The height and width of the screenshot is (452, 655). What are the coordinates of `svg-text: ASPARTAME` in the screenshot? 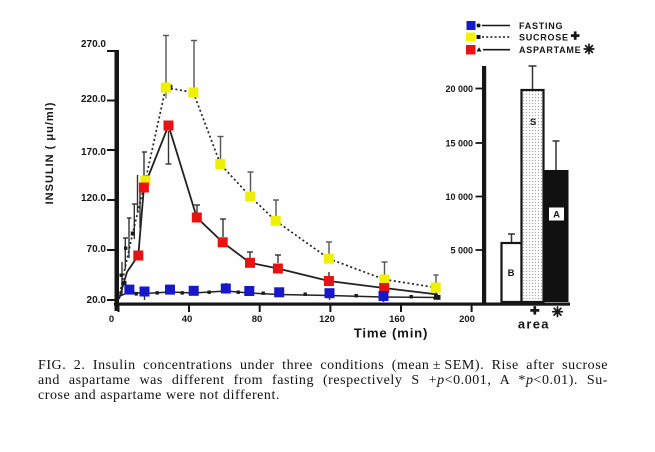 It's located at (550, 50).